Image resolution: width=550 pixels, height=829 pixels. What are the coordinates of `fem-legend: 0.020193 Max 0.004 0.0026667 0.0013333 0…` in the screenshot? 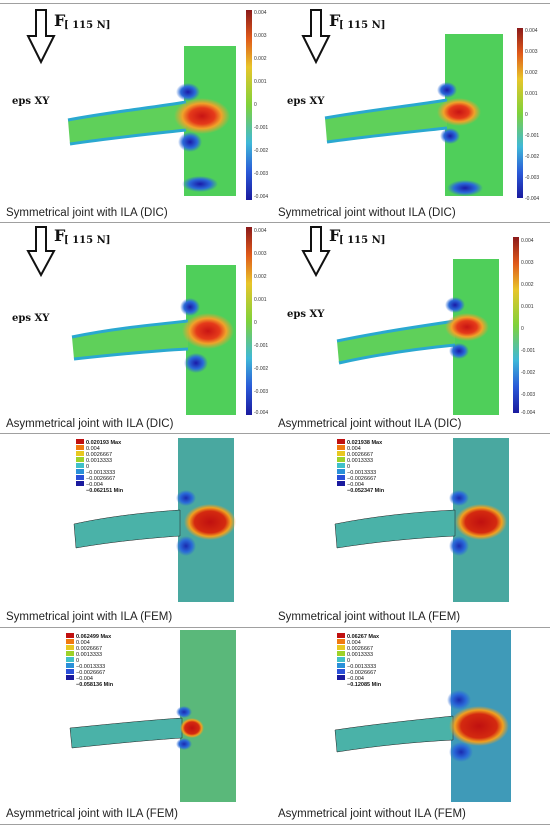 It's located at (100, 466).